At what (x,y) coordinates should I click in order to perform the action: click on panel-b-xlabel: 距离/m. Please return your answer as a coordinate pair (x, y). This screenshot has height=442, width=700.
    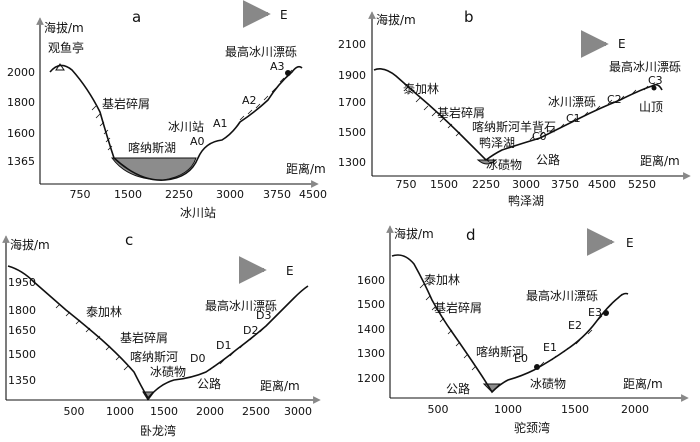
    Looking at the image, I should click on (660, 160).